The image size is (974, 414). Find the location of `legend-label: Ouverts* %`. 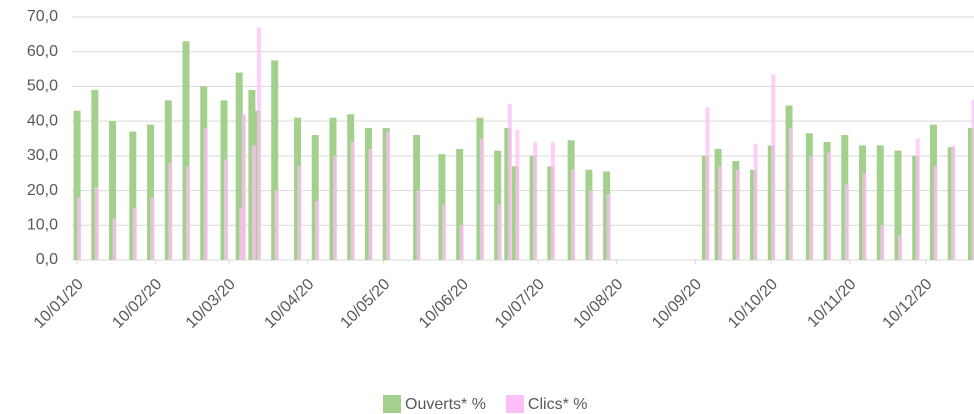

legend-label: Ouverts* % is located at coordinates (445, 404).